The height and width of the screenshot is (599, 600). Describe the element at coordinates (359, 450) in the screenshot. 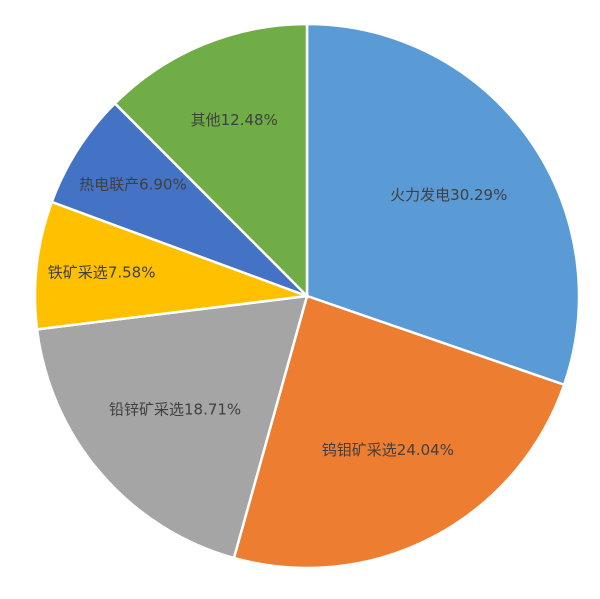

I see `category-label: 钨钼矿采选` at that location.